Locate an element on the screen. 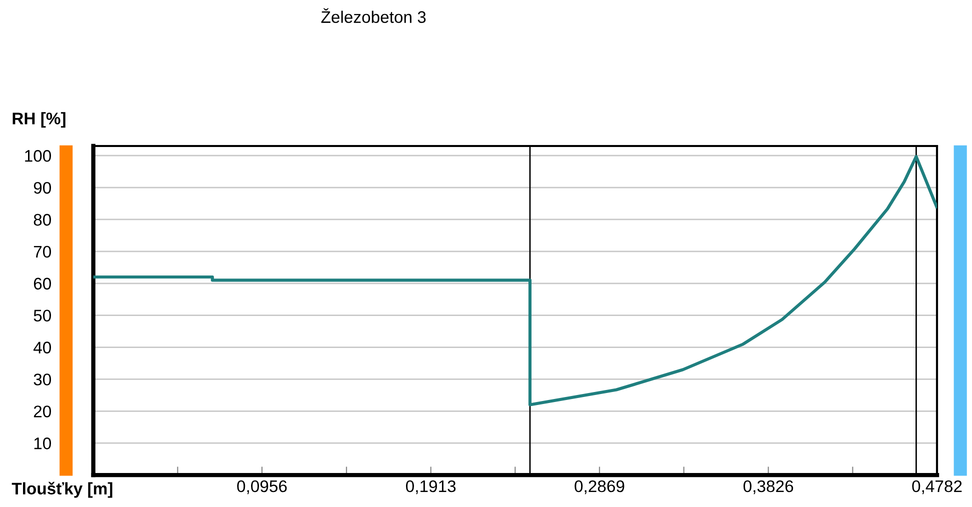 The height and width of the screenshot is (507, 972). y-tick-label: 90 is located at coordinates (42, 188).